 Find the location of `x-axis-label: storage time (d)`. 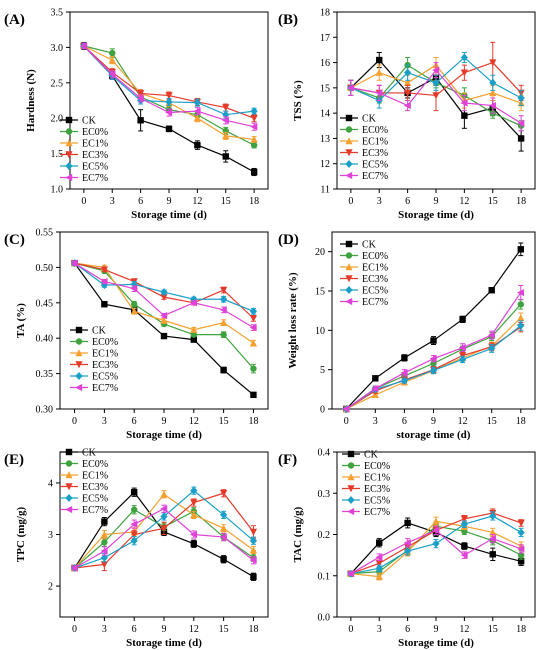

x-axis-label: storage time (d) is located at coordinates (434, 435).